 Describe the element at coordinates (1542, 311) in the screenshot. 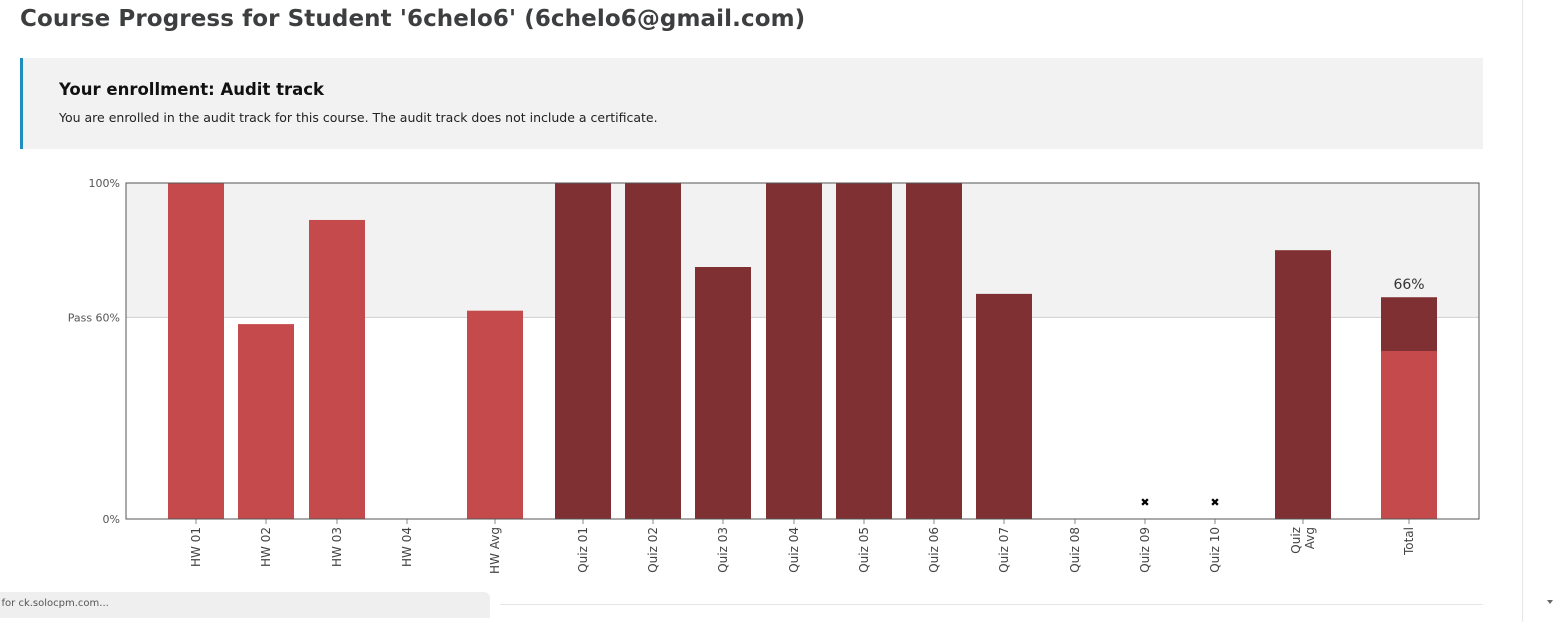

I see `scrollbar` at that location.